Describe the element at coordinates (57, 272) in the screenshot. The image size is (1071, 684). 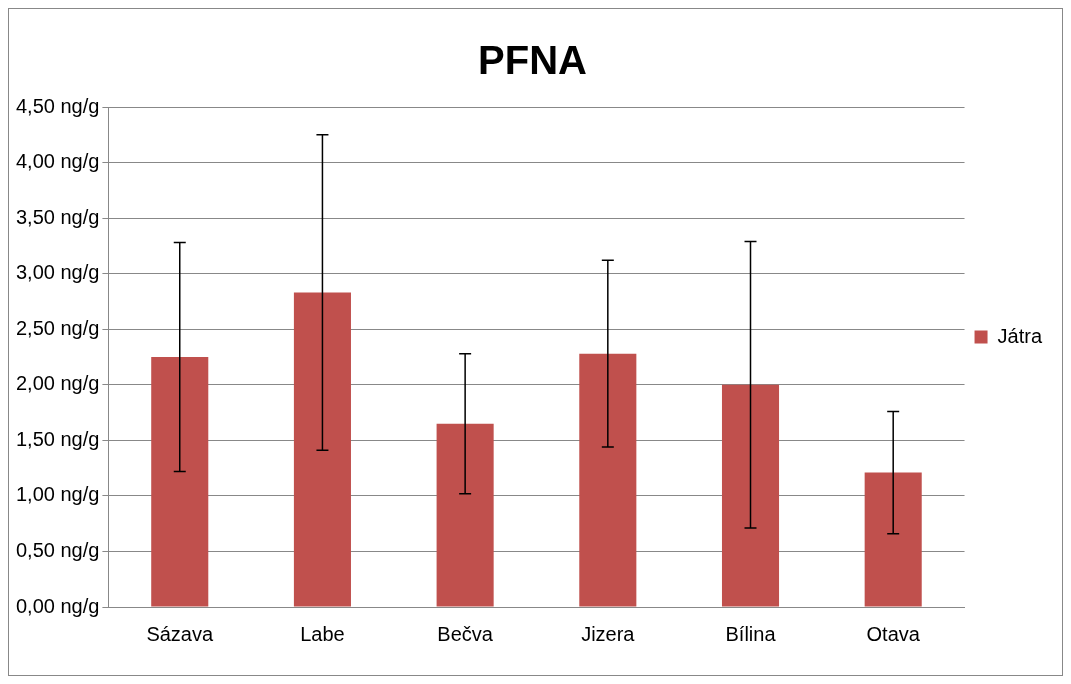
I see `y-tick-label: 3,00 ng/g` at that location.